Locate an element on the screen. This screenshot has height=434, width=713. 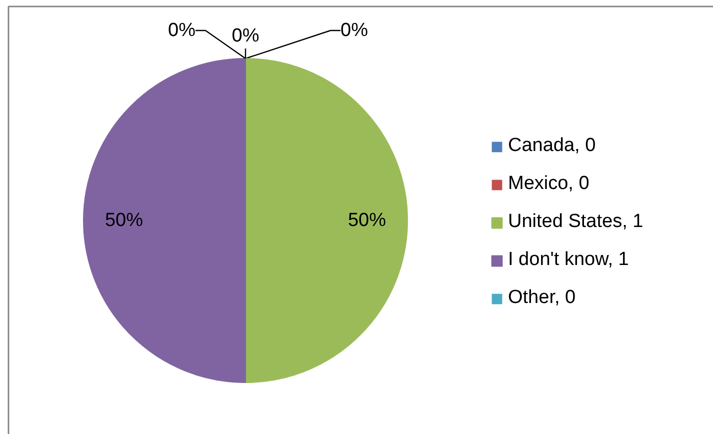
legend-label: I don't know, 1 is located at coordinates (568, 260).